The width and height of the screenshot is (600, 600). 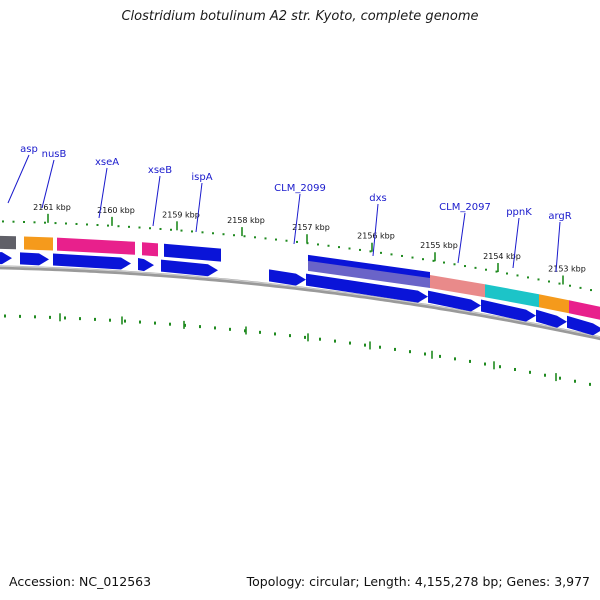 I want to click on gene-label: nusB, so click(x=54, y=154).